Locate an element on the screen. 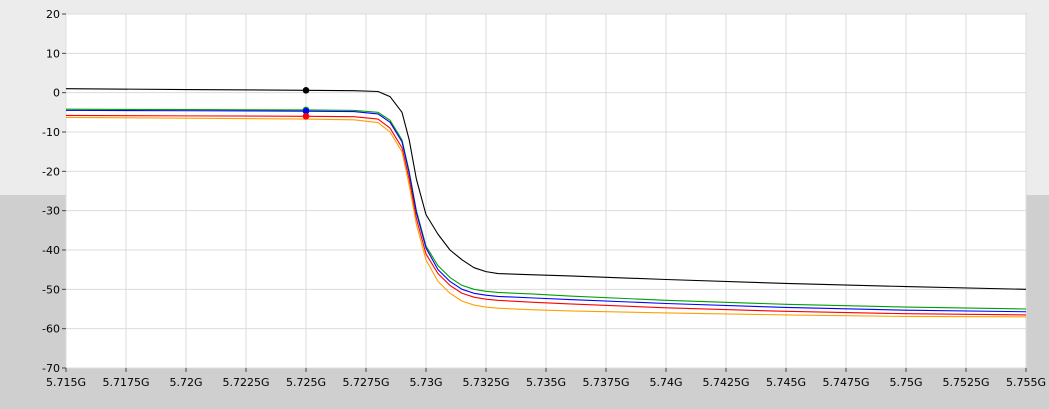 This screenshot has width=1049, height=409. x-tick-label: 5.74G is located at coordinates (665, 382).